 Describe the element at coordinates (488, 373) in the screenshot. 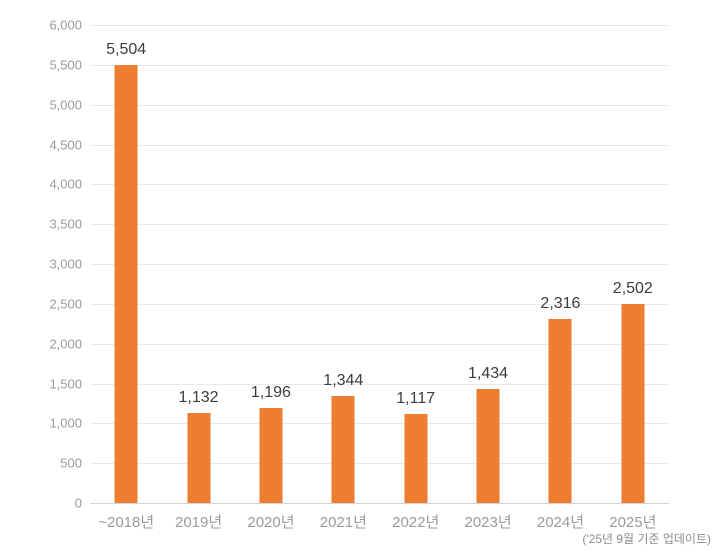

I see `bar-value-label: 1,434` at that location.